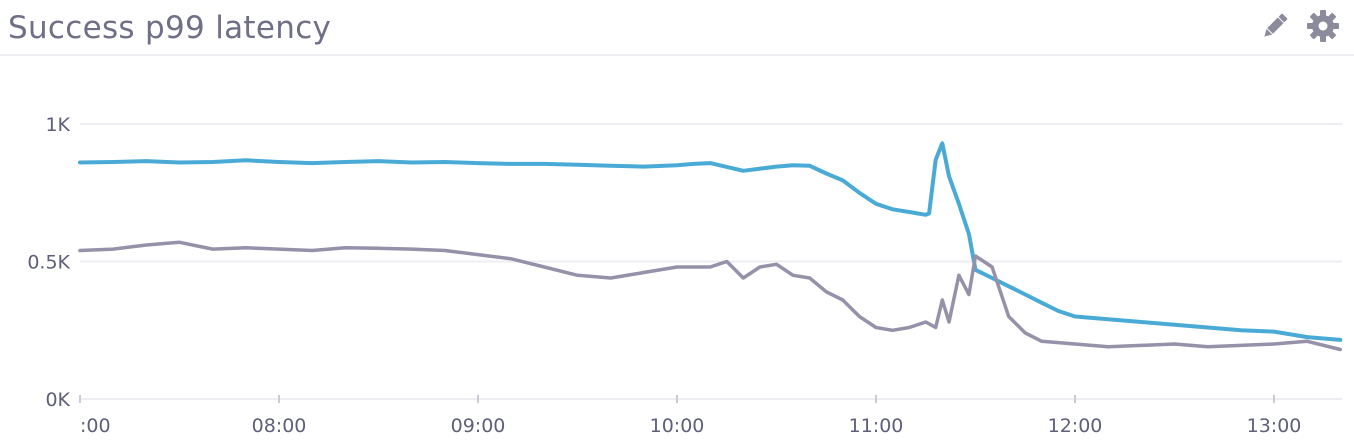 This screenshot has height=444, width=1354. Describe the element at coordinates (95, 426) in the screenshot. I see `x-tick-label: :00` at that location.